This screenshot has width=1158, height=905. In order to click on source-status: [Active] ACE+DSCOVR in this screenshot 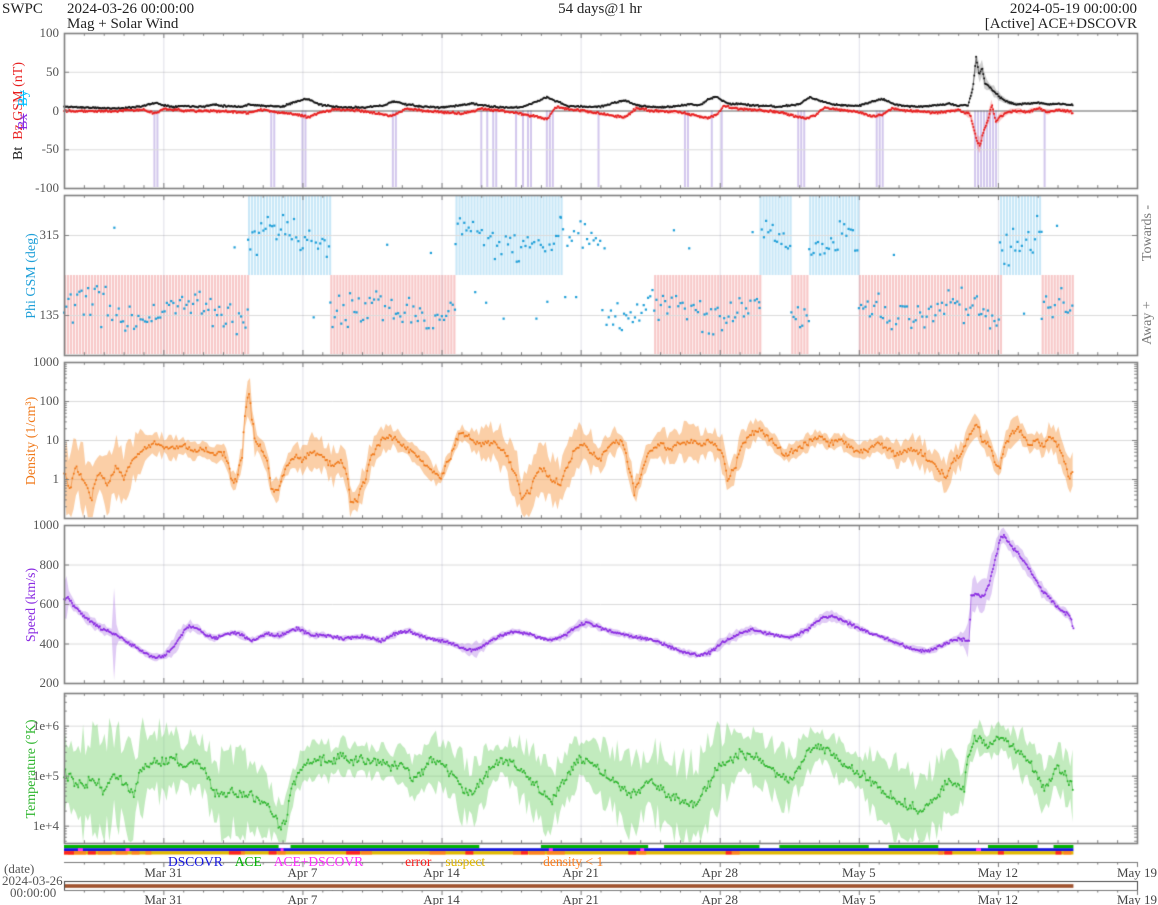, I will do `click(1060, 24)`.